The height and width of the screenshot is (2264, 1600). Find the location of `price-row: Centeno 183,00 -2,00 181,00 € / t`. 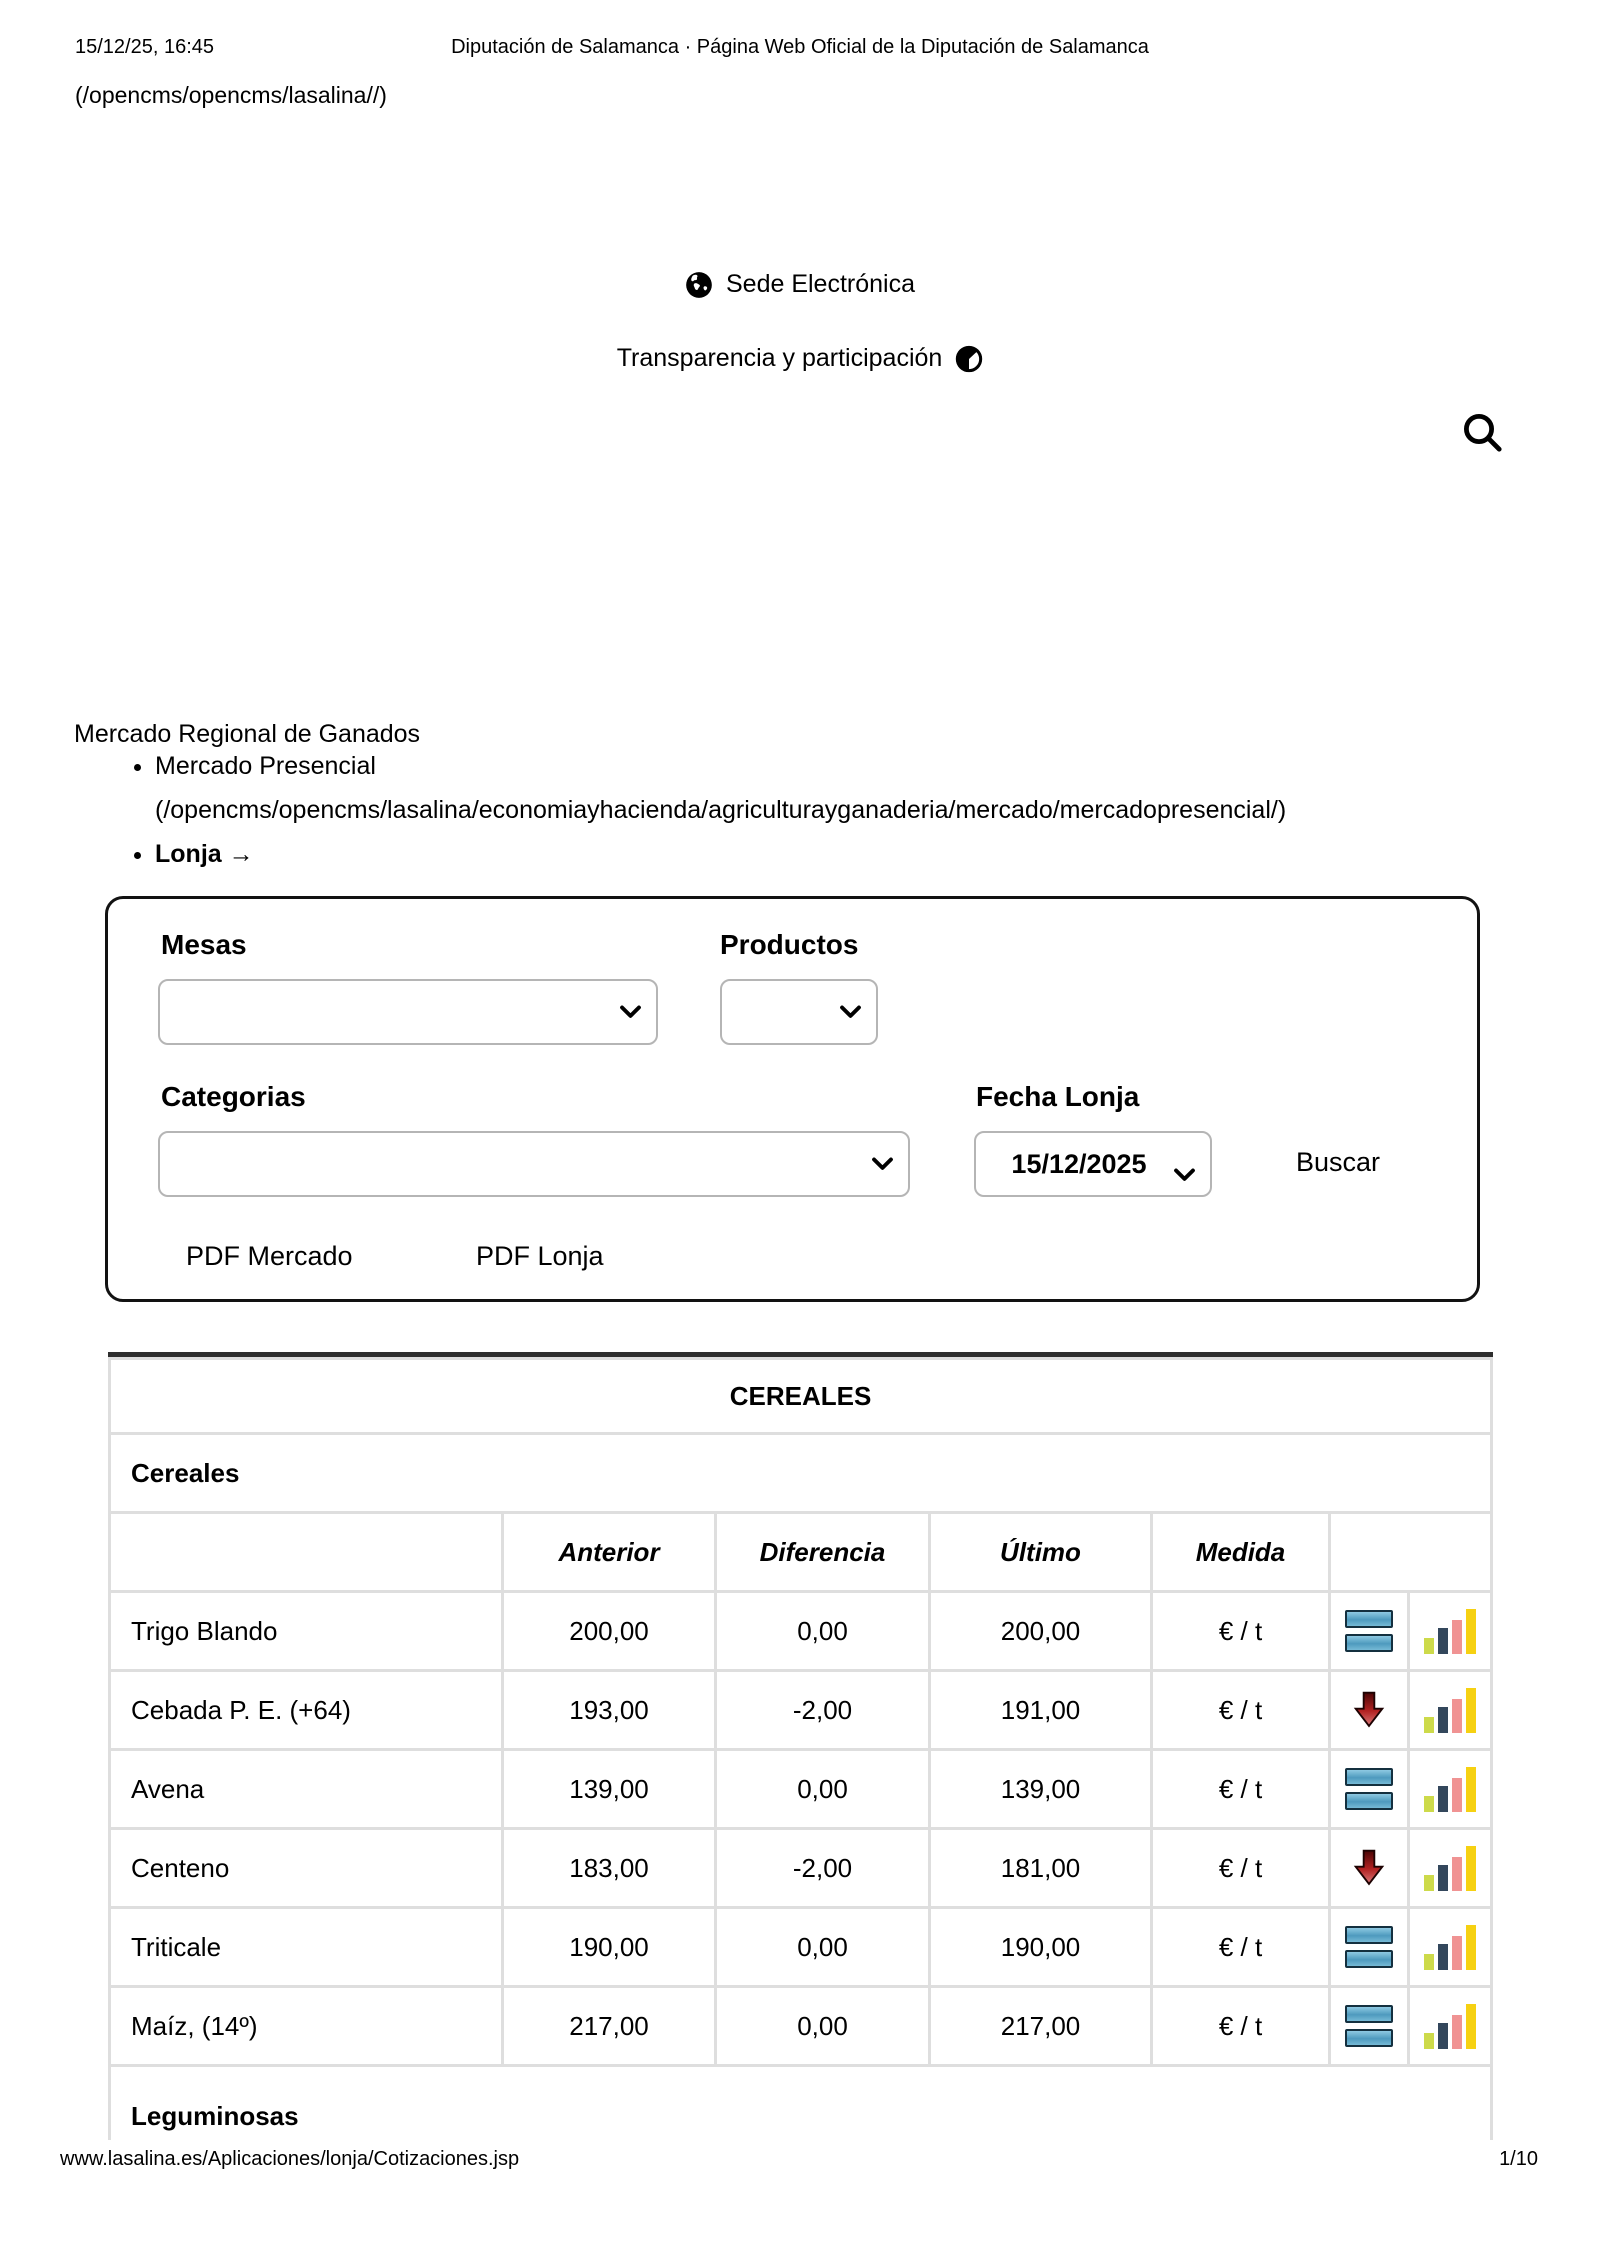

price-row: Centeno 183,00 -2,00 181,00 € / t is located at coordinates (801, 1868).